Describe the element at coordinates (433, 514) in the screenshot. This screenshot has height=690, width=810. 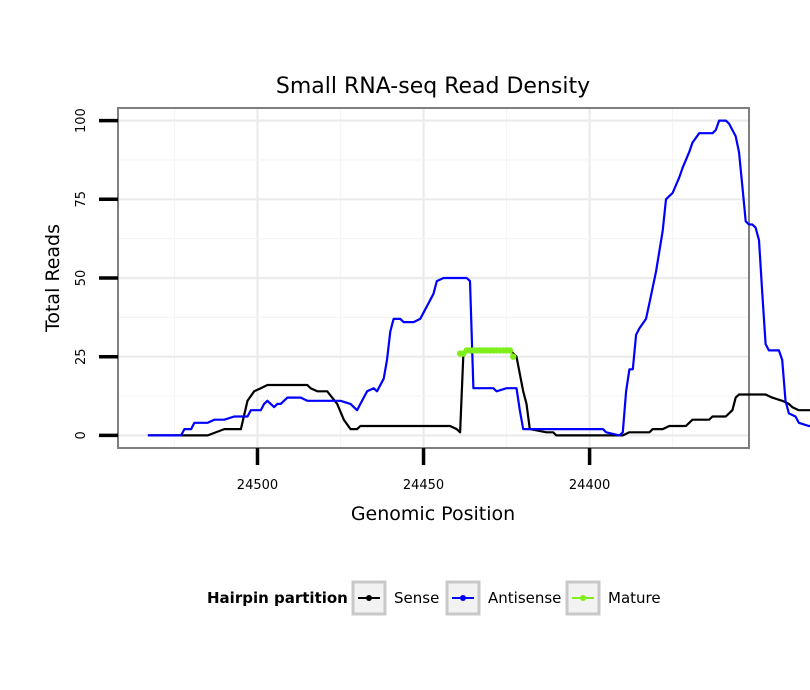
I see `x-axis-label: Genomic Position` at that location.